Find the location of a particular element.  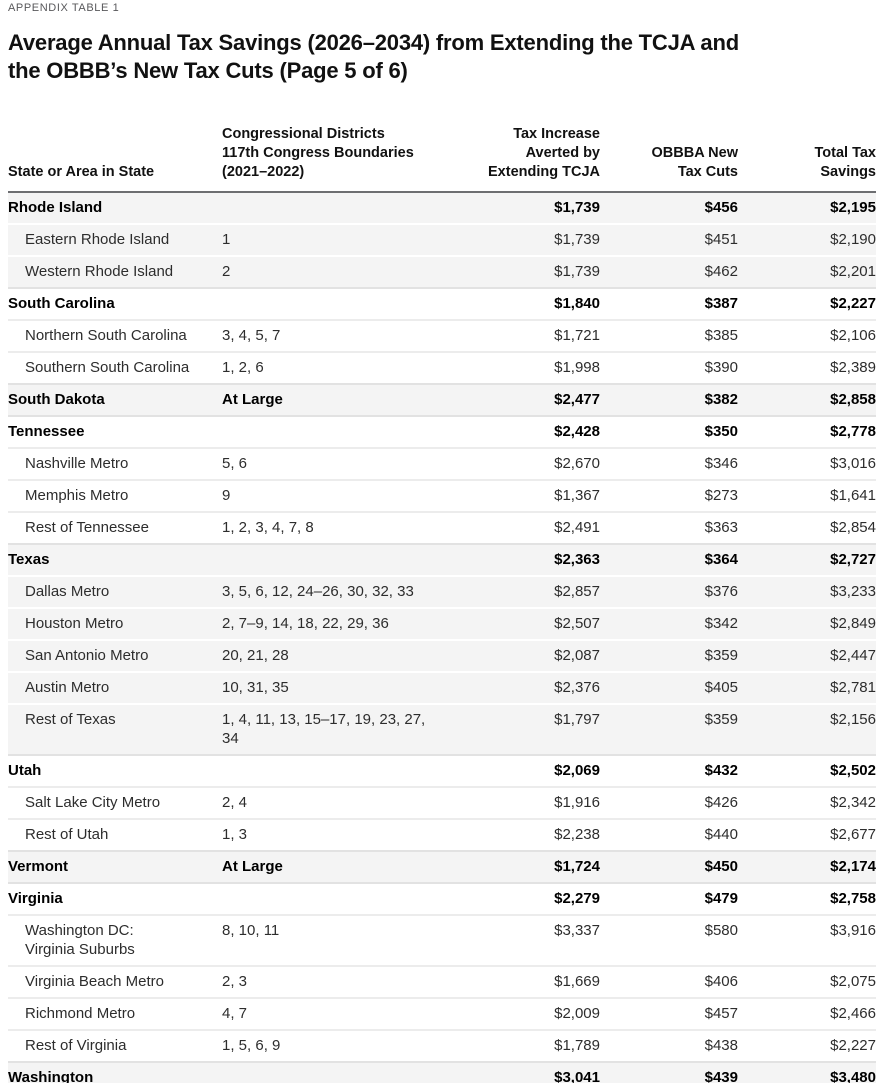

state-area-cell: South Carolina is located at coordinates (61, 303).